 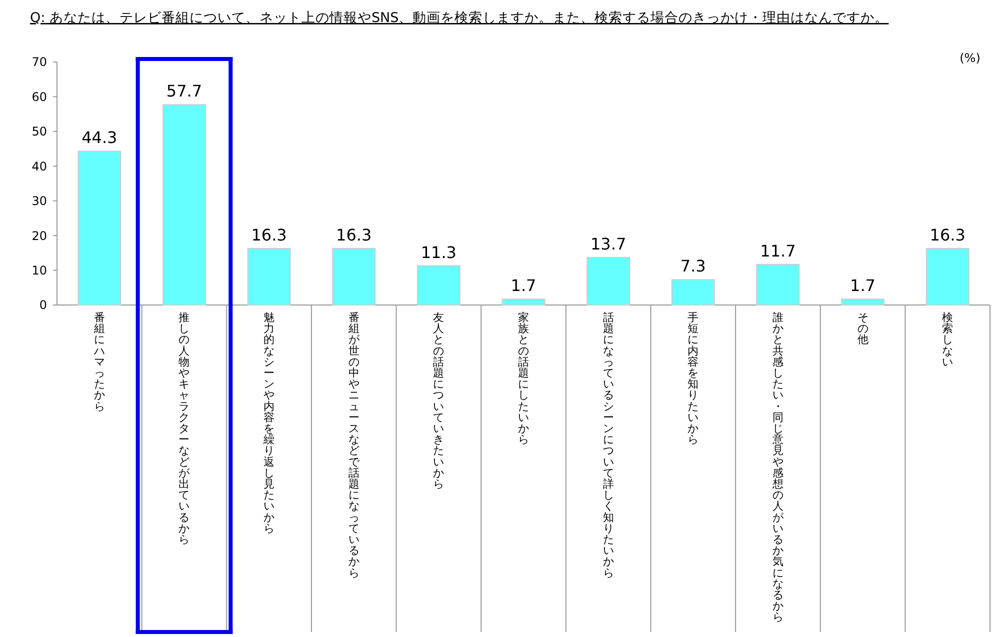 What do you see at coordinates (39, 201) in the screenshot?
I see `y-tick-label: 30` at bounding box center [39, 201].